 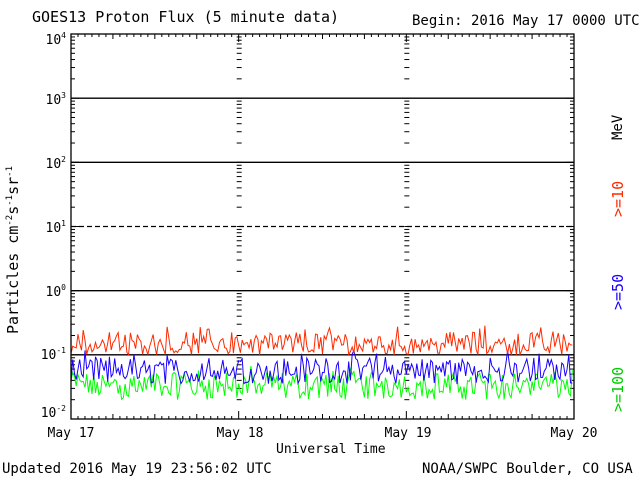 What do you see at coordinates (55, 291) in the screenshot?
I see `y-tick-label: 10⁰` at bounding box center [55, 291].